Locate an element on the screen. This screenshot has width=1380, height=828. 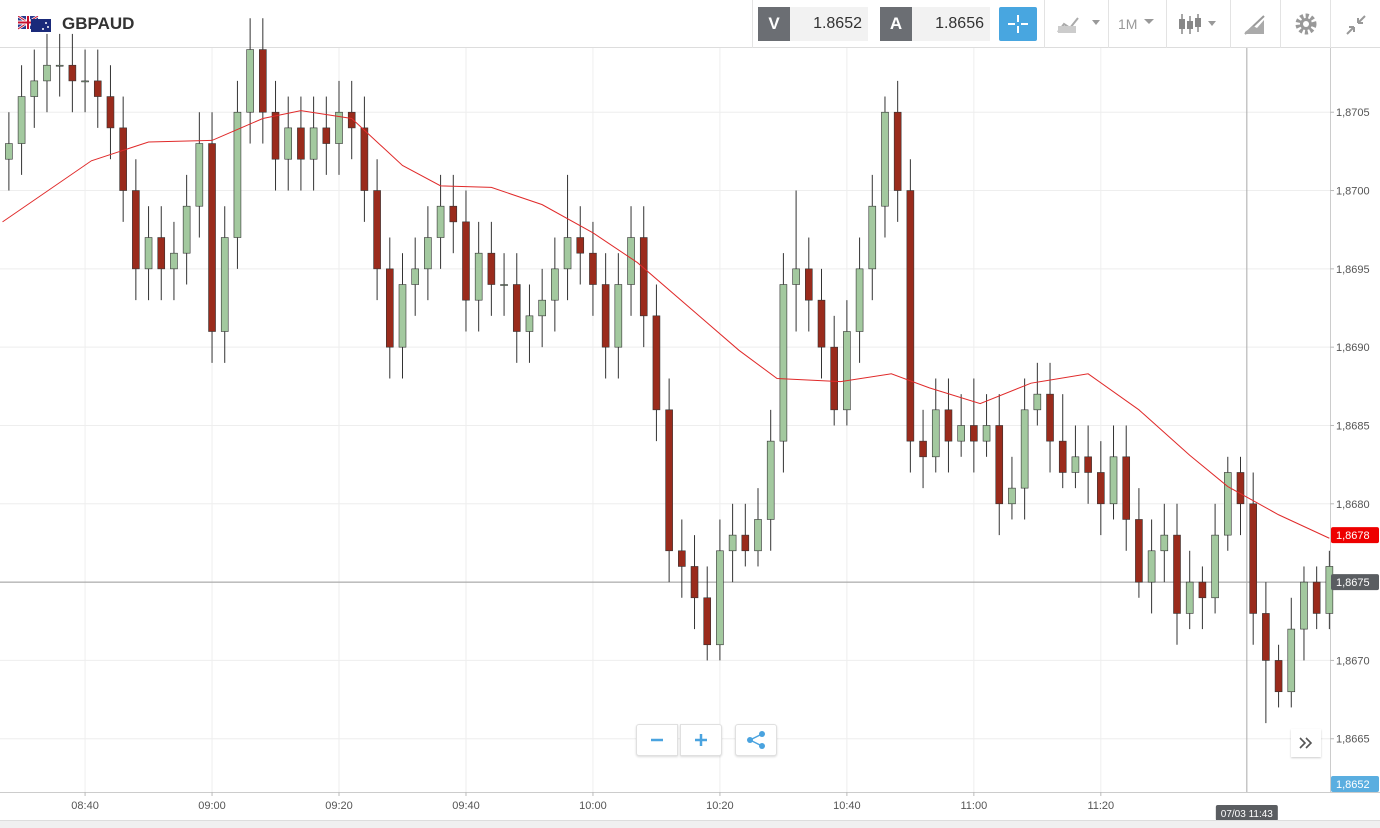
x-tick-label: 09:40 is located at coordinates (466, 806).